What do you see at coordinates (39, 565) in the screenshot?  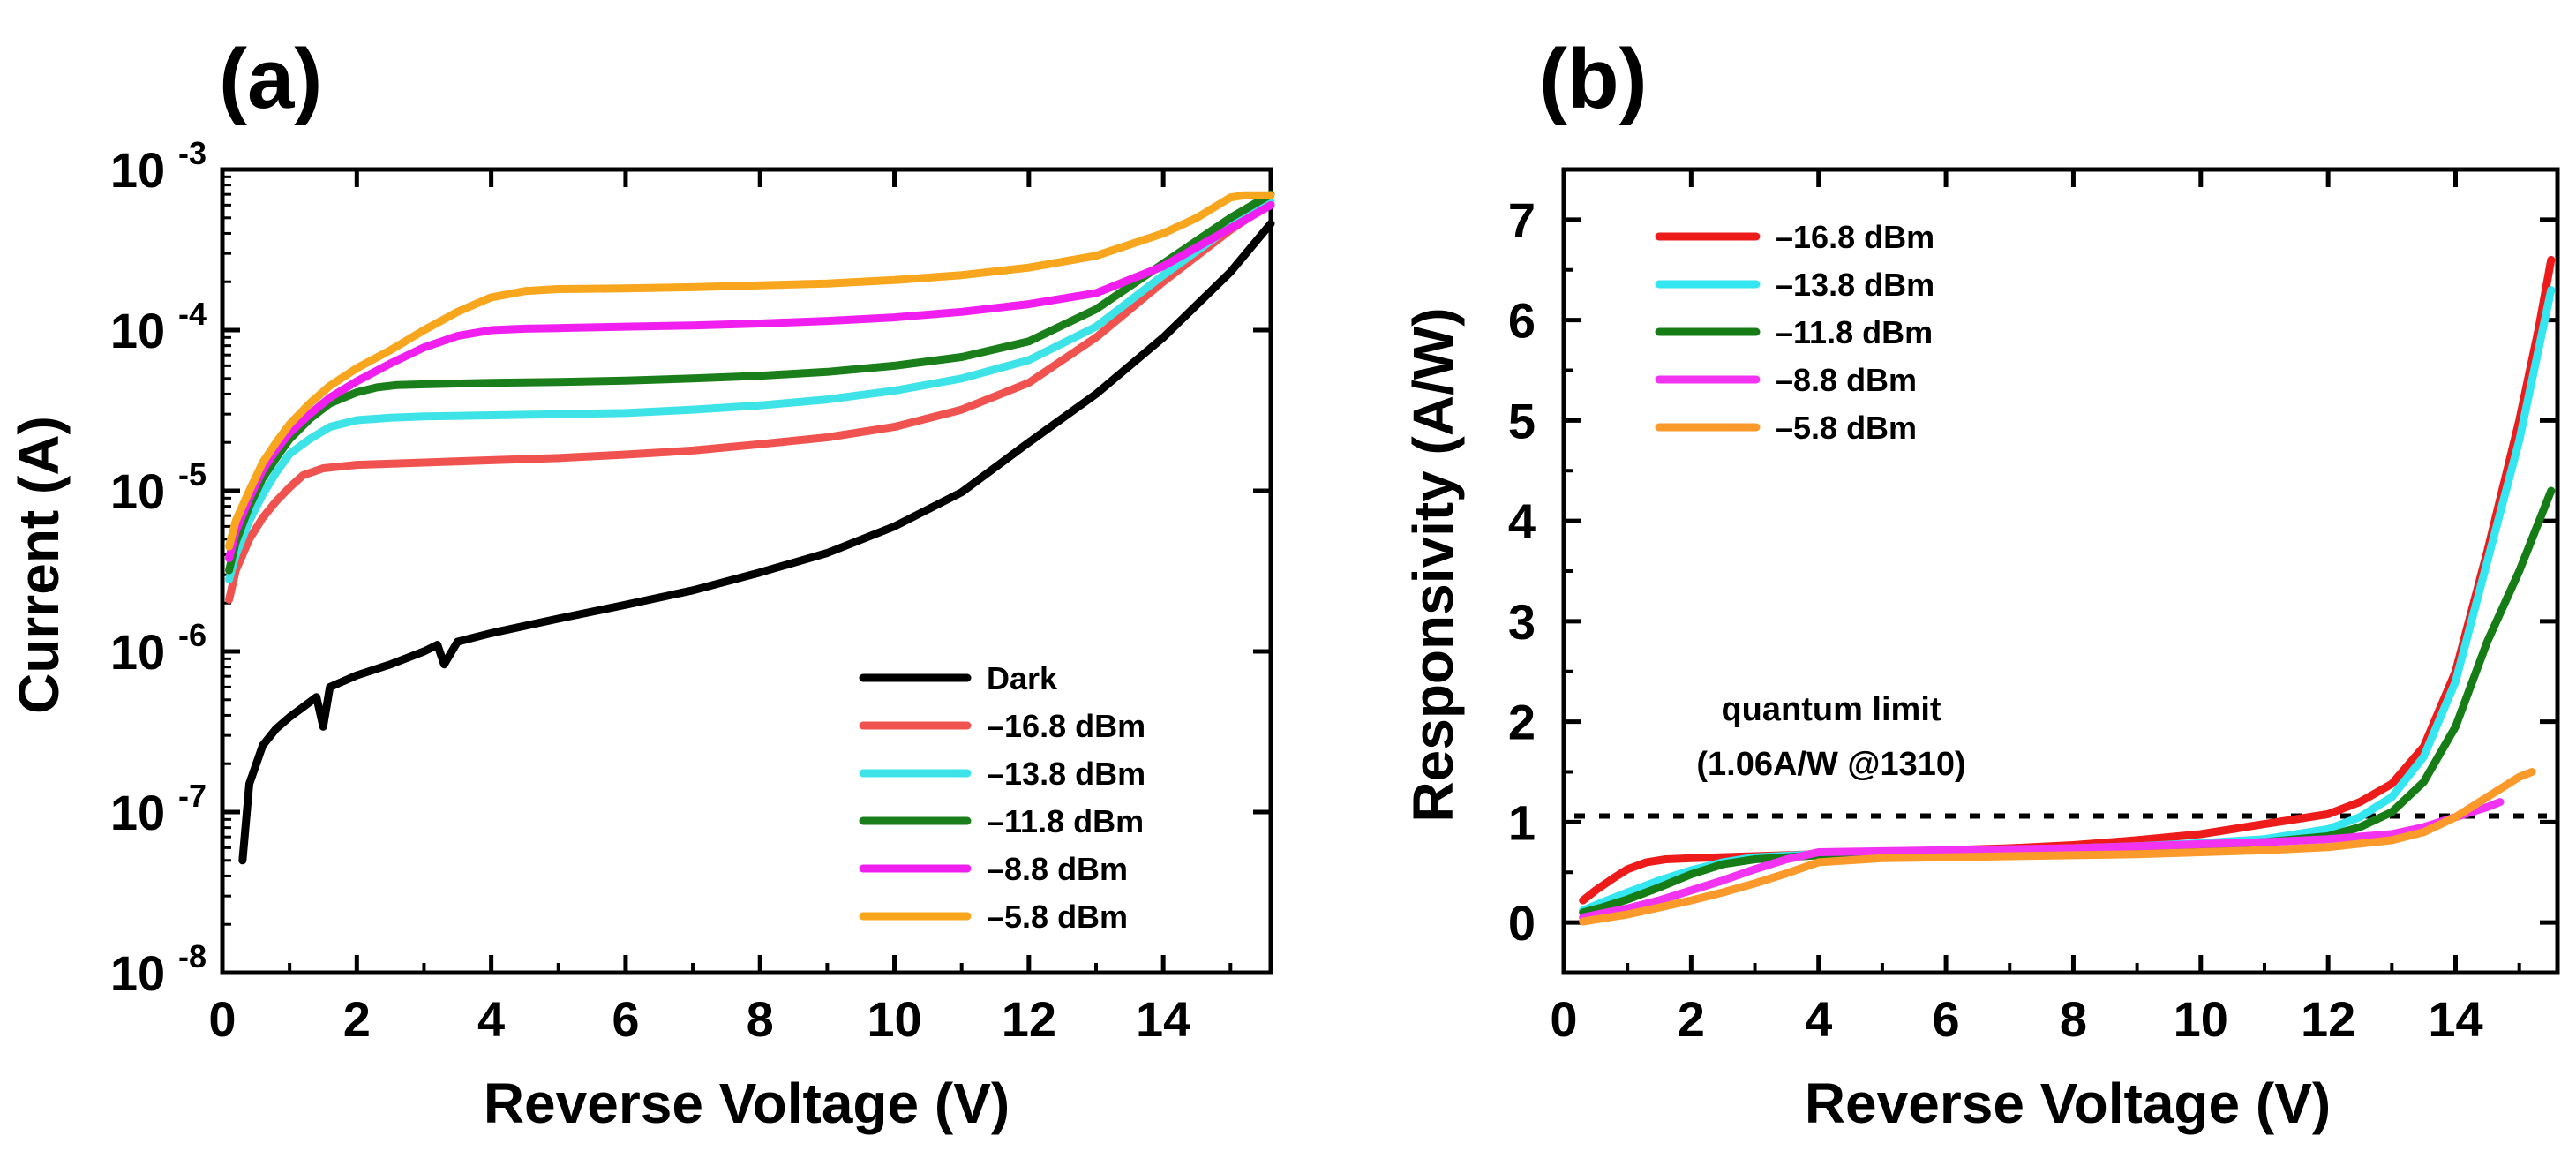 I see `panel-a-y-axis-title: Current (A)` at bounding box center [39, 565].